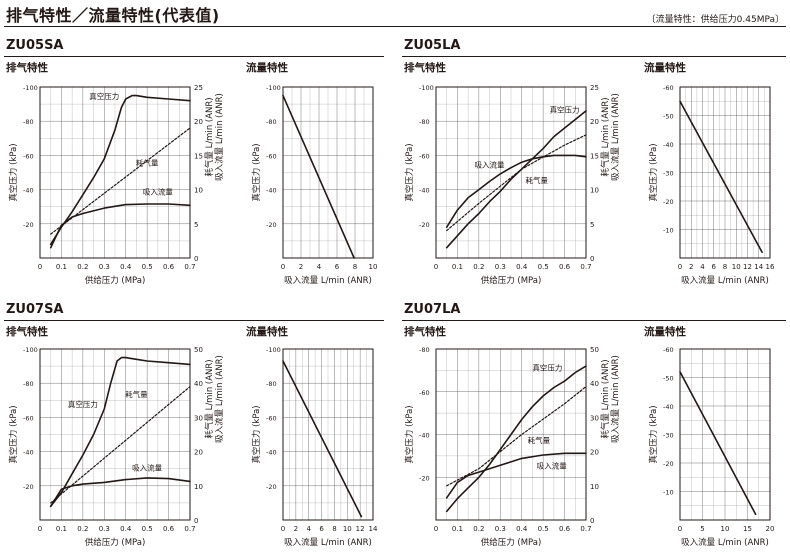  What do you see at coordinates (715, 20) in the screenshot?
I see `conditions-note: 〔流量特性：供给压力0.45MPa〕` at bounding box center [715, 20].